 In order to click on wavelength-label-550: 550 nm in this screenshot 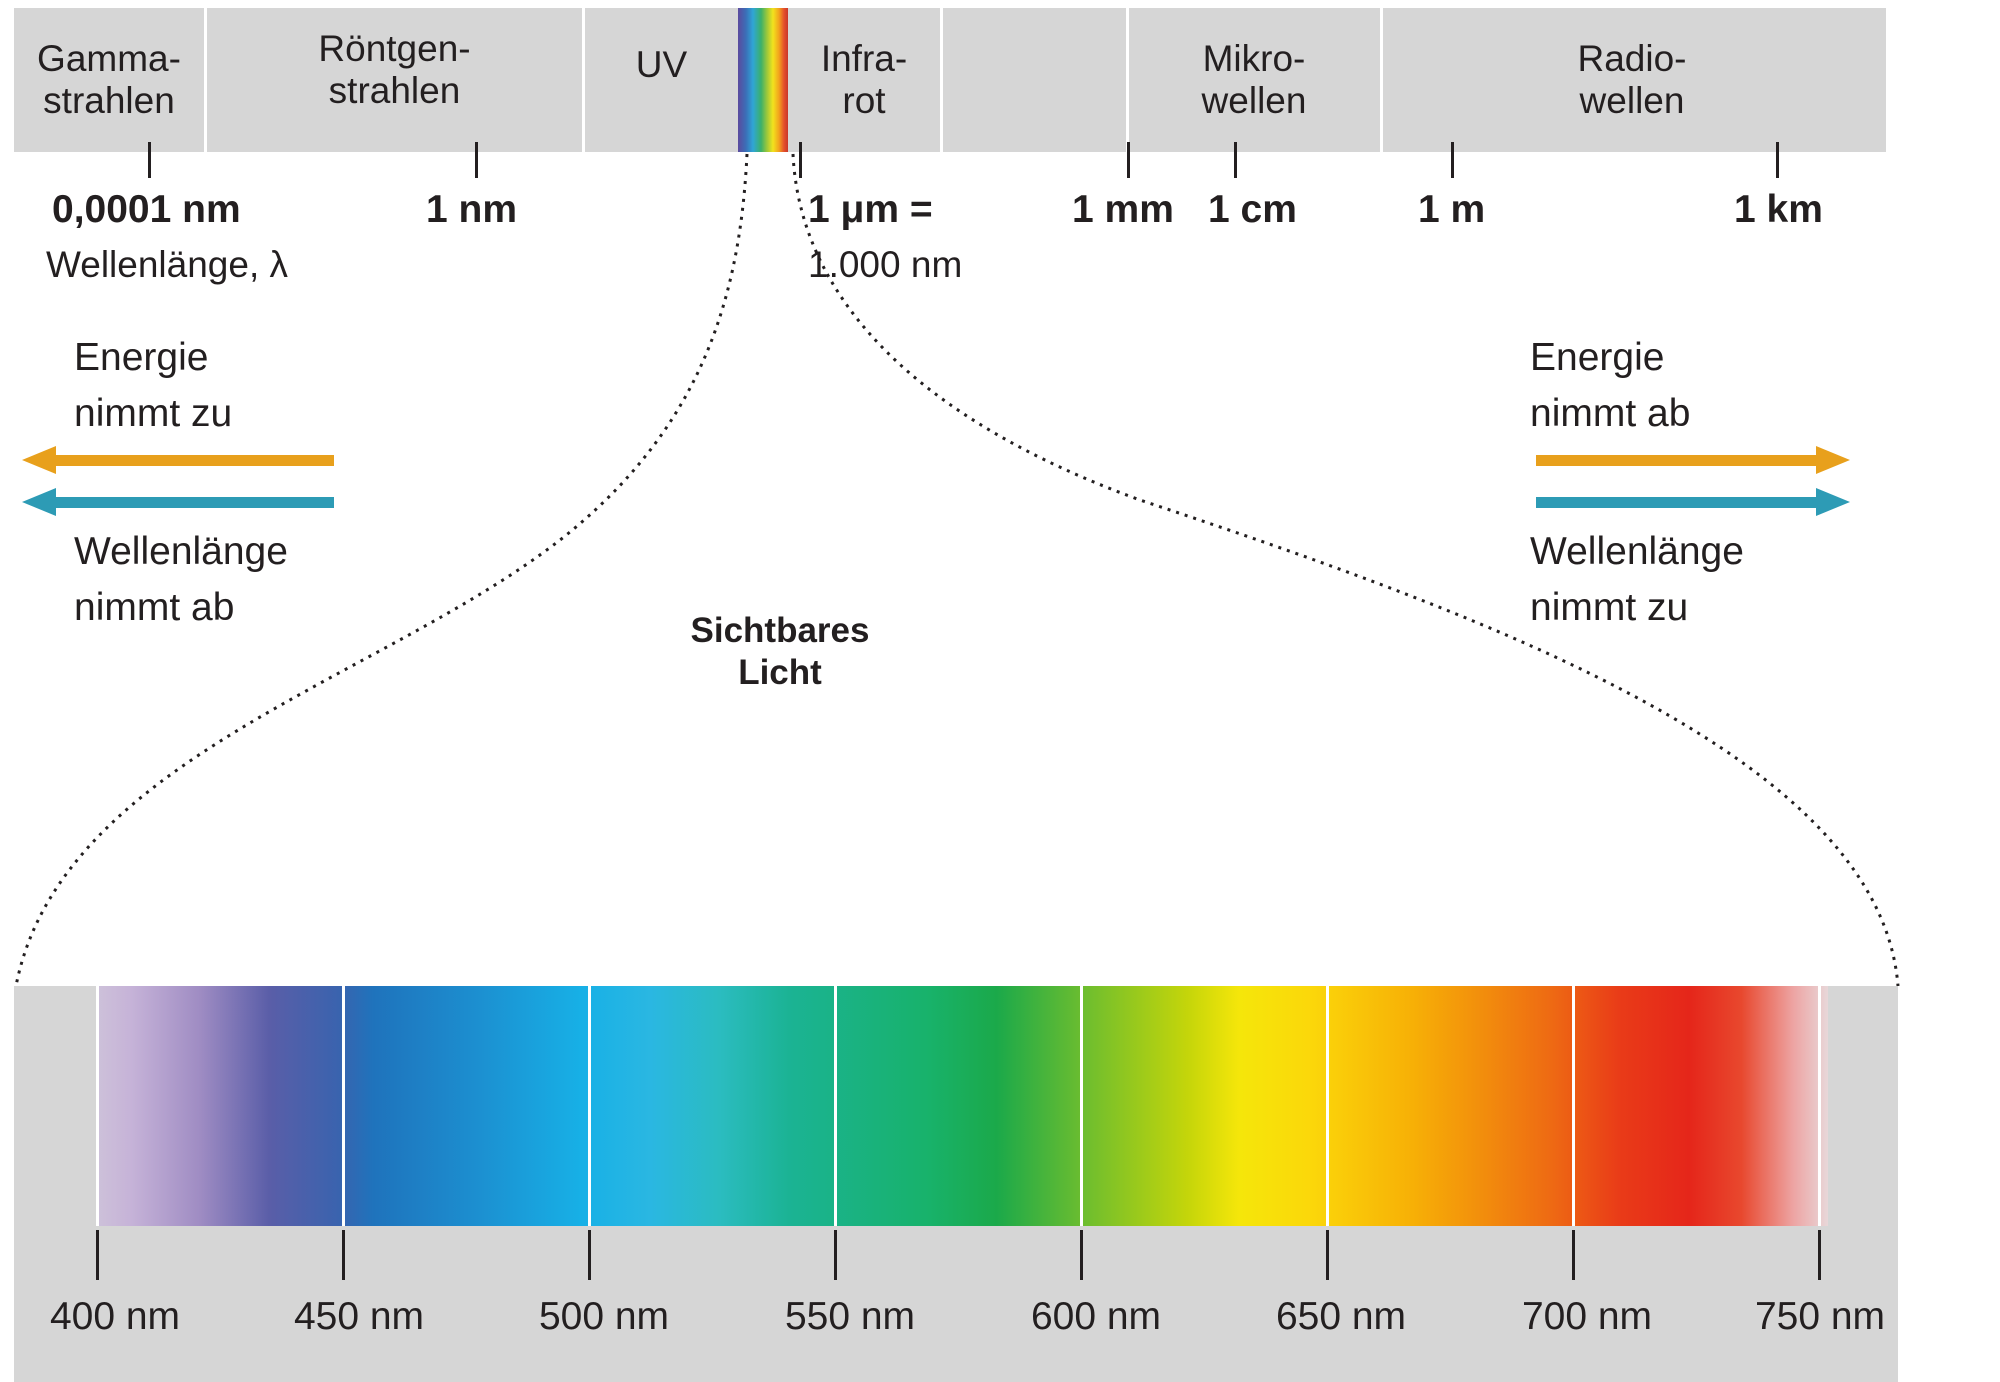, I will do `click(850, 1316)`.